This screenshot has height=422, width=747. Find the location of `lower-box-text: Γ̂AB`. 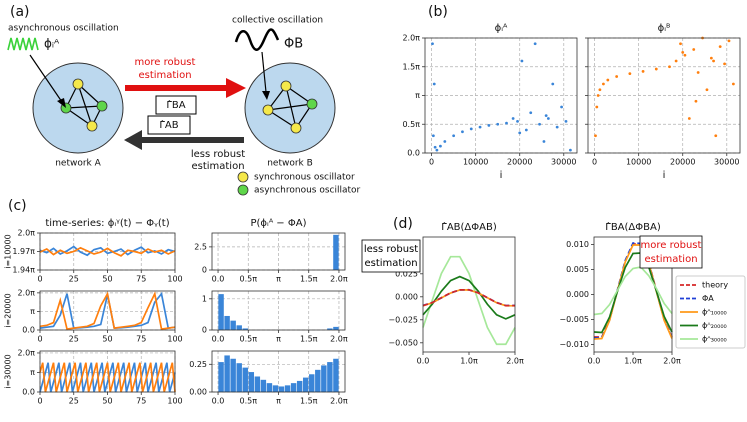

lower-box-text: Γ̂AB is located at coordinates (168, 125).